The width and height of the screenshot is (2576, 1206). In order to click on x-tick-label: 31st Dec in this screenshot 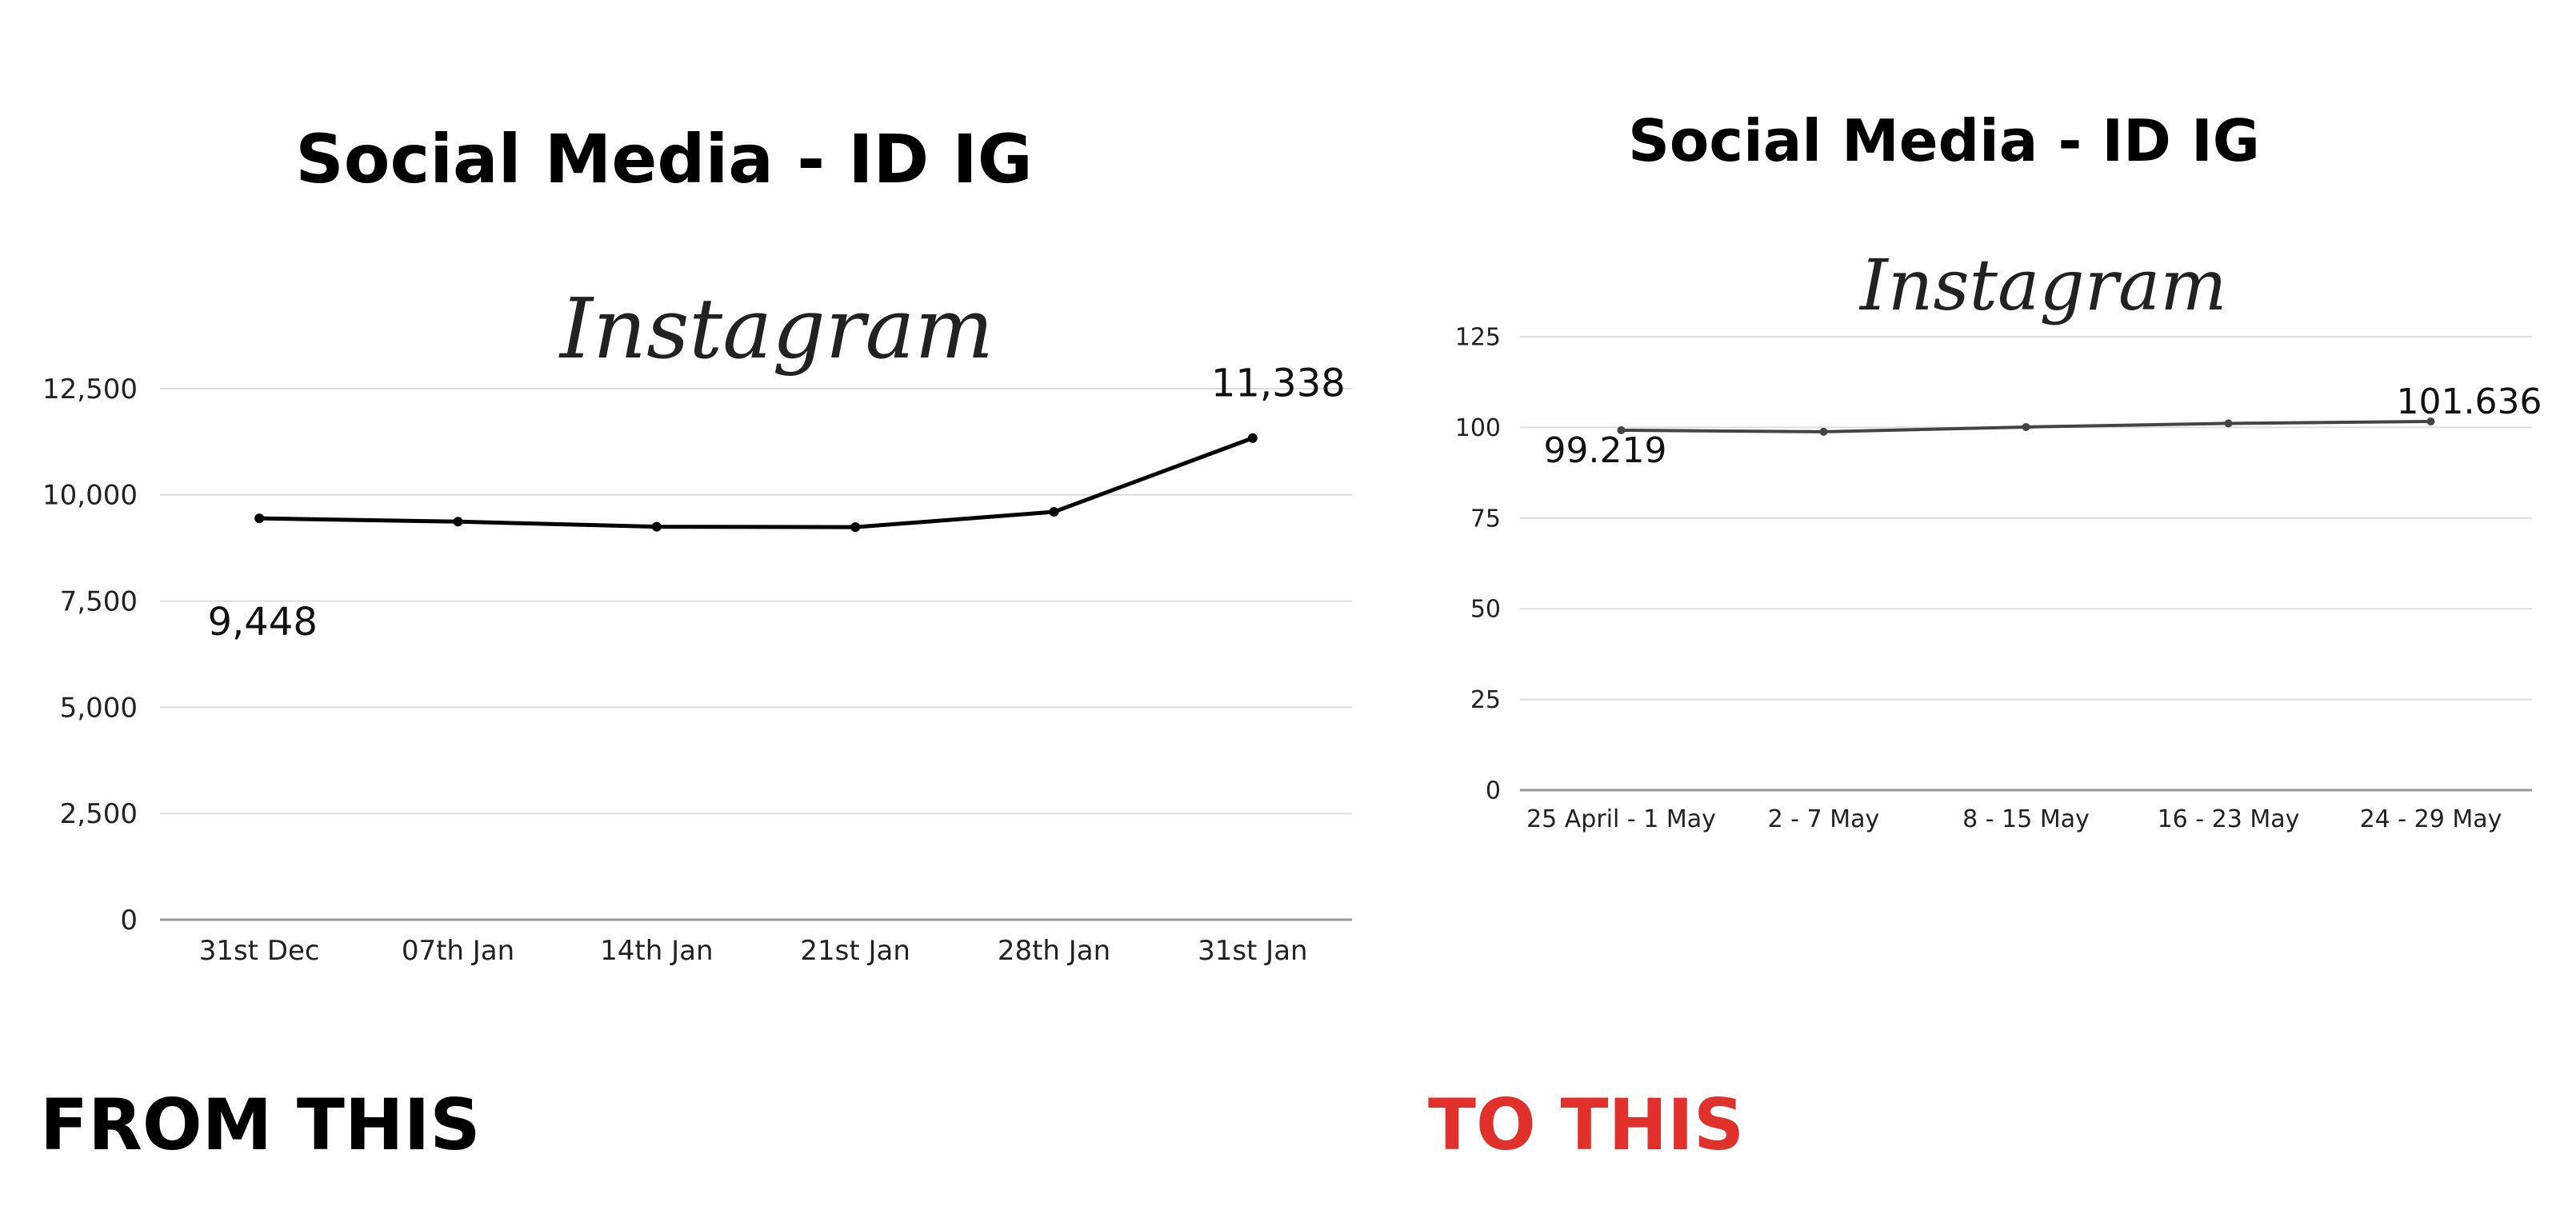, I will do `click(259, 951)`.